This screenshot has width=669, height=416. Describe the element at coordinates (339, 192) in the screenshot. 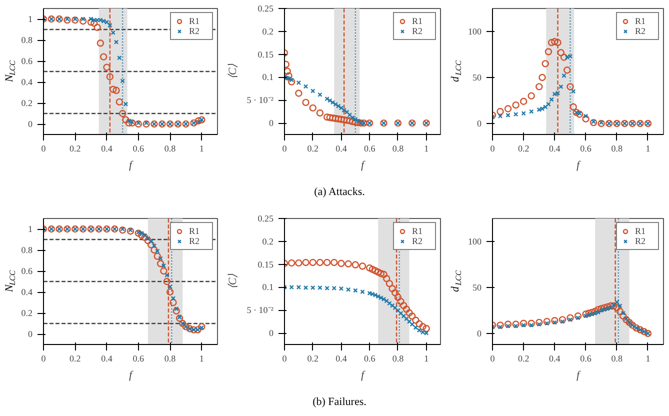

I see `text: (a) Attacks.` at that location.